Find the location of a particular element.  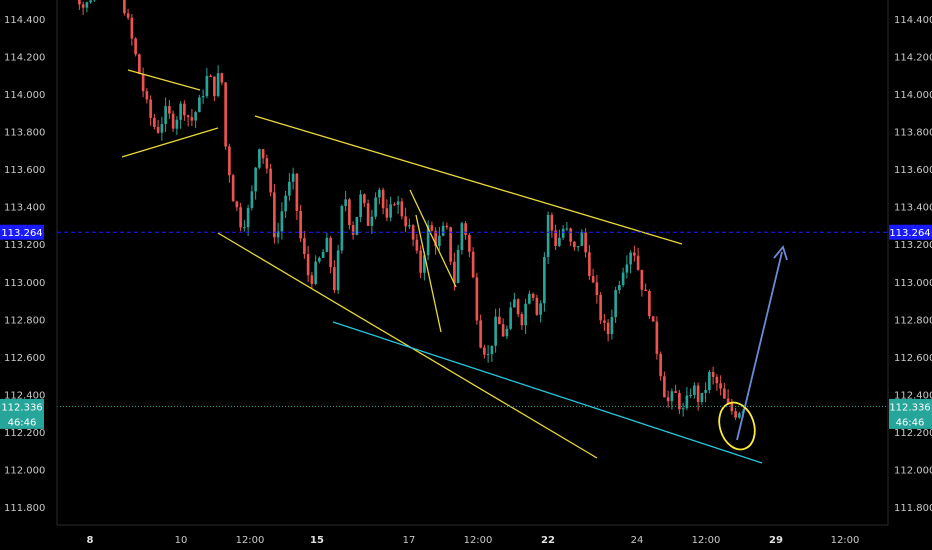

flag-top-line is located at coordinates (164, 80).